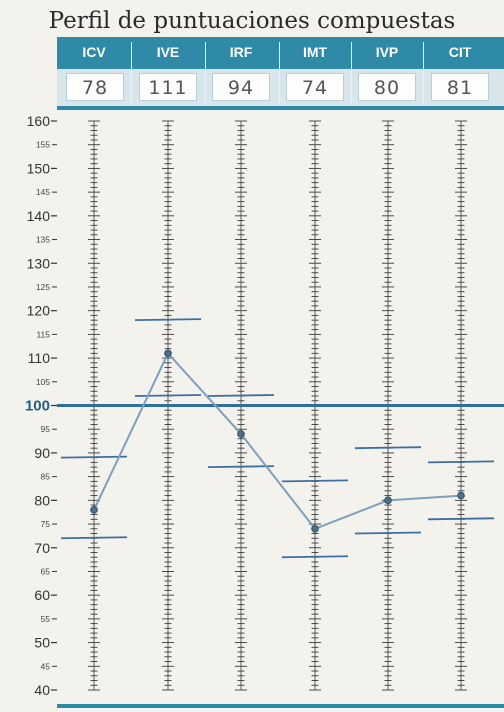 Image resolution: width=504 pixels, height=712 pixels. What do you see at coordinates (280, 706) in the screenshot?
I see `chart-bottom-rule` at bounding box center [280, 706].